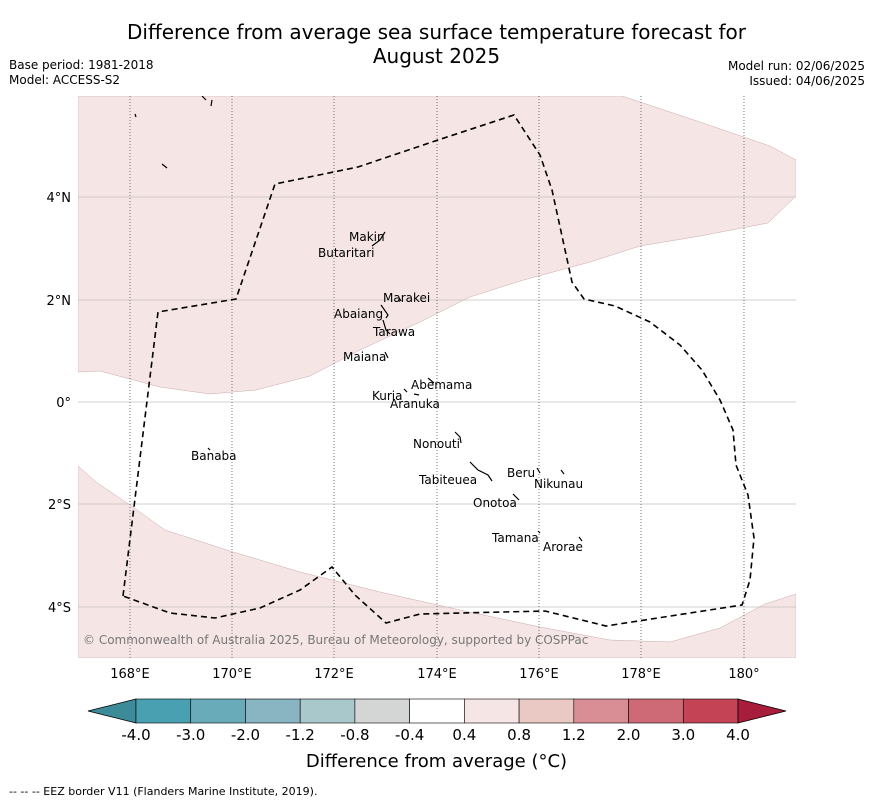 The height and width of the screenshot is (804, 873). What do you see at coordinates (464, 735) in the screenshot?
I see `colorbar-tick-label: 0.4` at bounding box center [464, 735].